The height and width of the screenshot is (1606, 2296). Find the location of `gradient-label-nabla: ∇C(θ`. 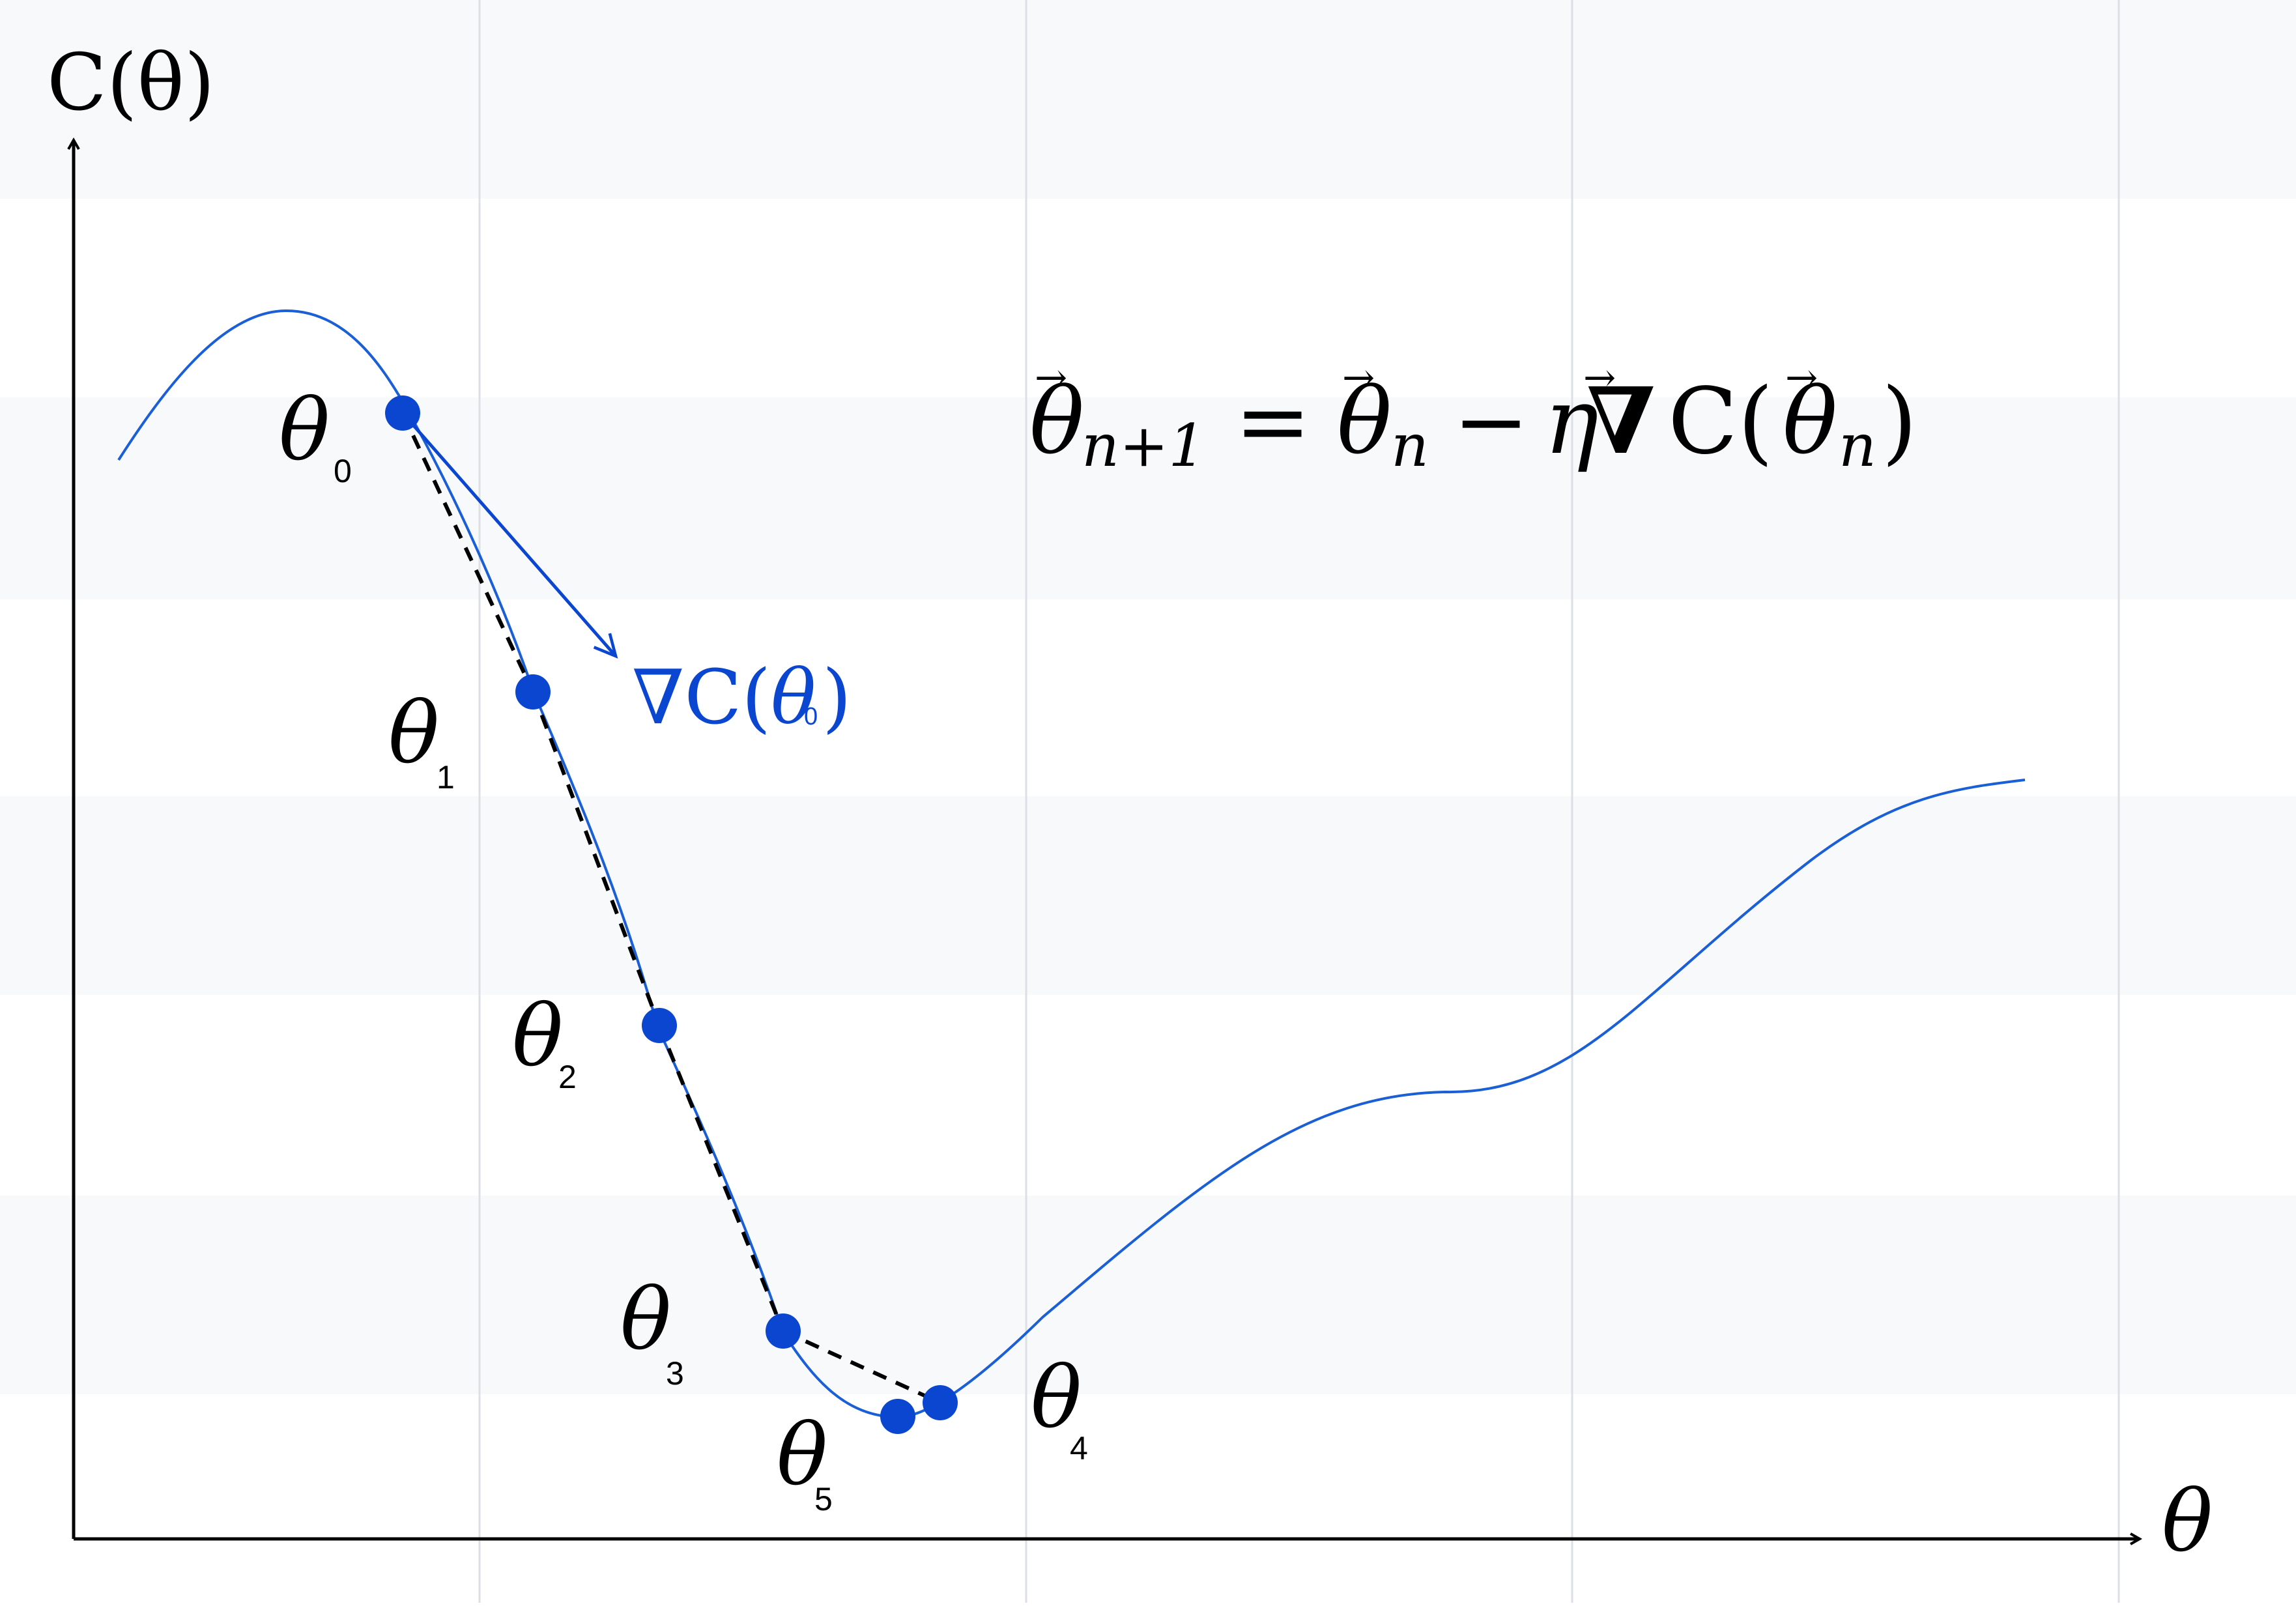

gradient-label-nabla: ∇C(θ is located at coordinates (724, 697).